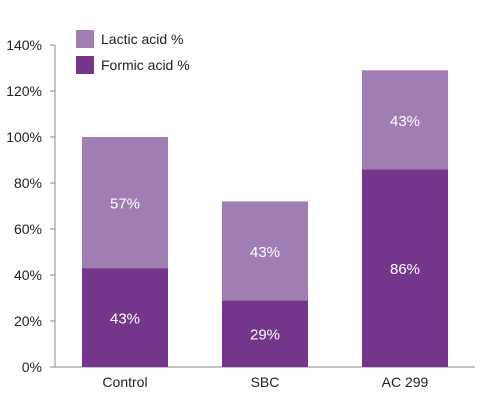 This screenshot has height=414, width=496. I want to click on bar-data-label: 57%, so click(125, 204).